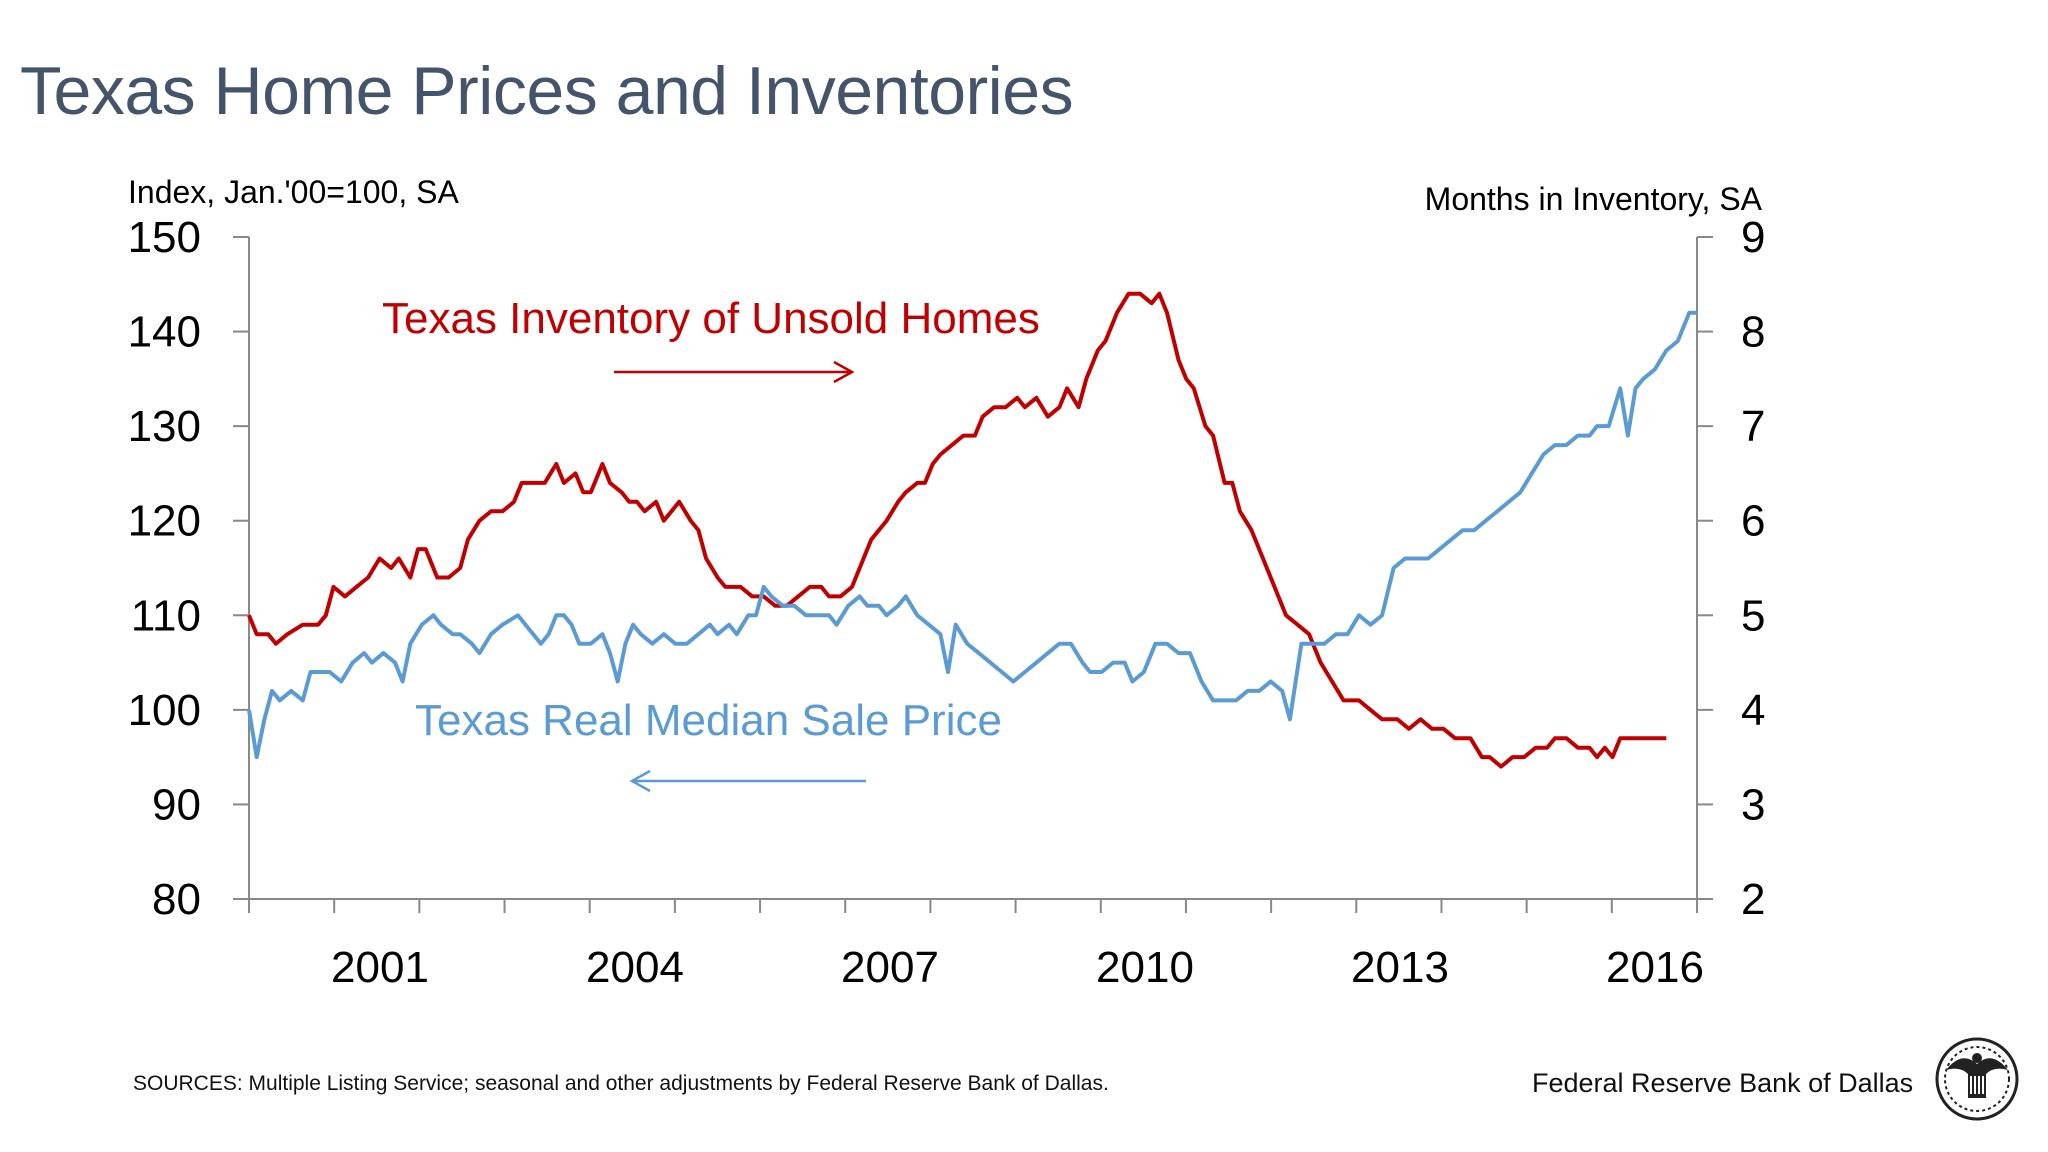 This screenshot has width=2048, height=1152. Describe the element at coordinates (1753, 804) in the screenshot. I see `right-tick-label: 3` at that location.